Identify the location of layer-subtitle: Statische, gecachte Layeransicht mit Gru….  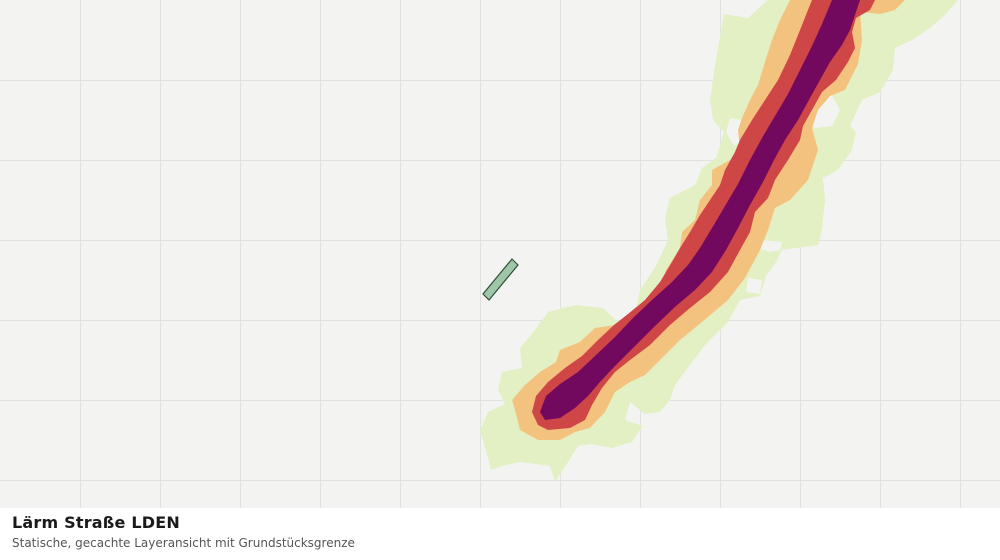
(183, 543).